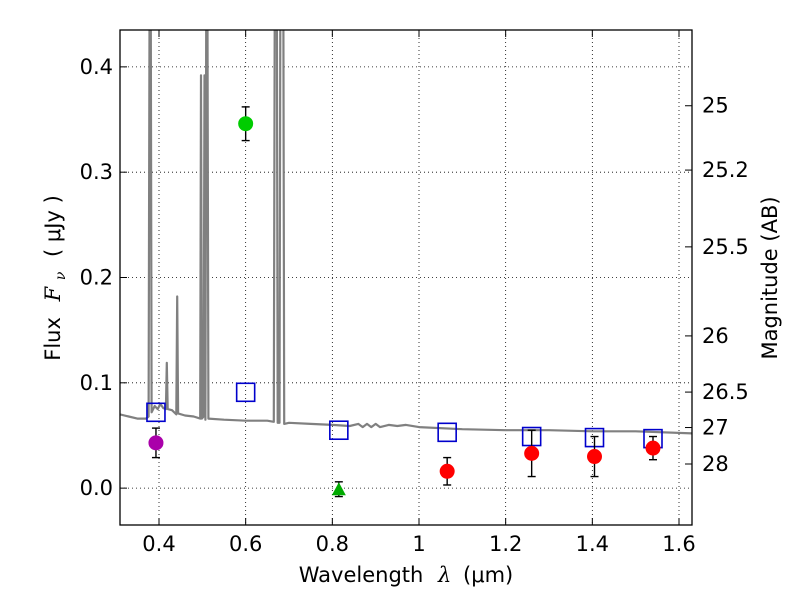 This screenshot has width=800, height=600. Describe the element at coordinates (715, 336) in the screenshot. I see `mag-tick-label: 26` at that location.